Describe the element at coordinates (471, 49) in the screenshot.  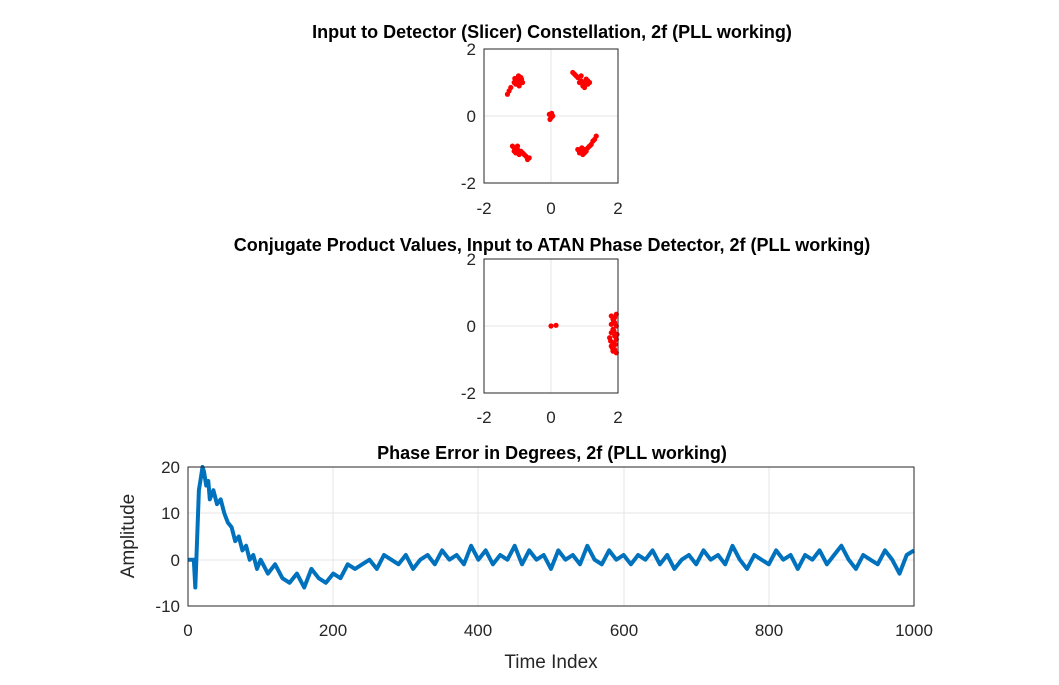
I see `chart-1-ytick-2: 2` at that location.